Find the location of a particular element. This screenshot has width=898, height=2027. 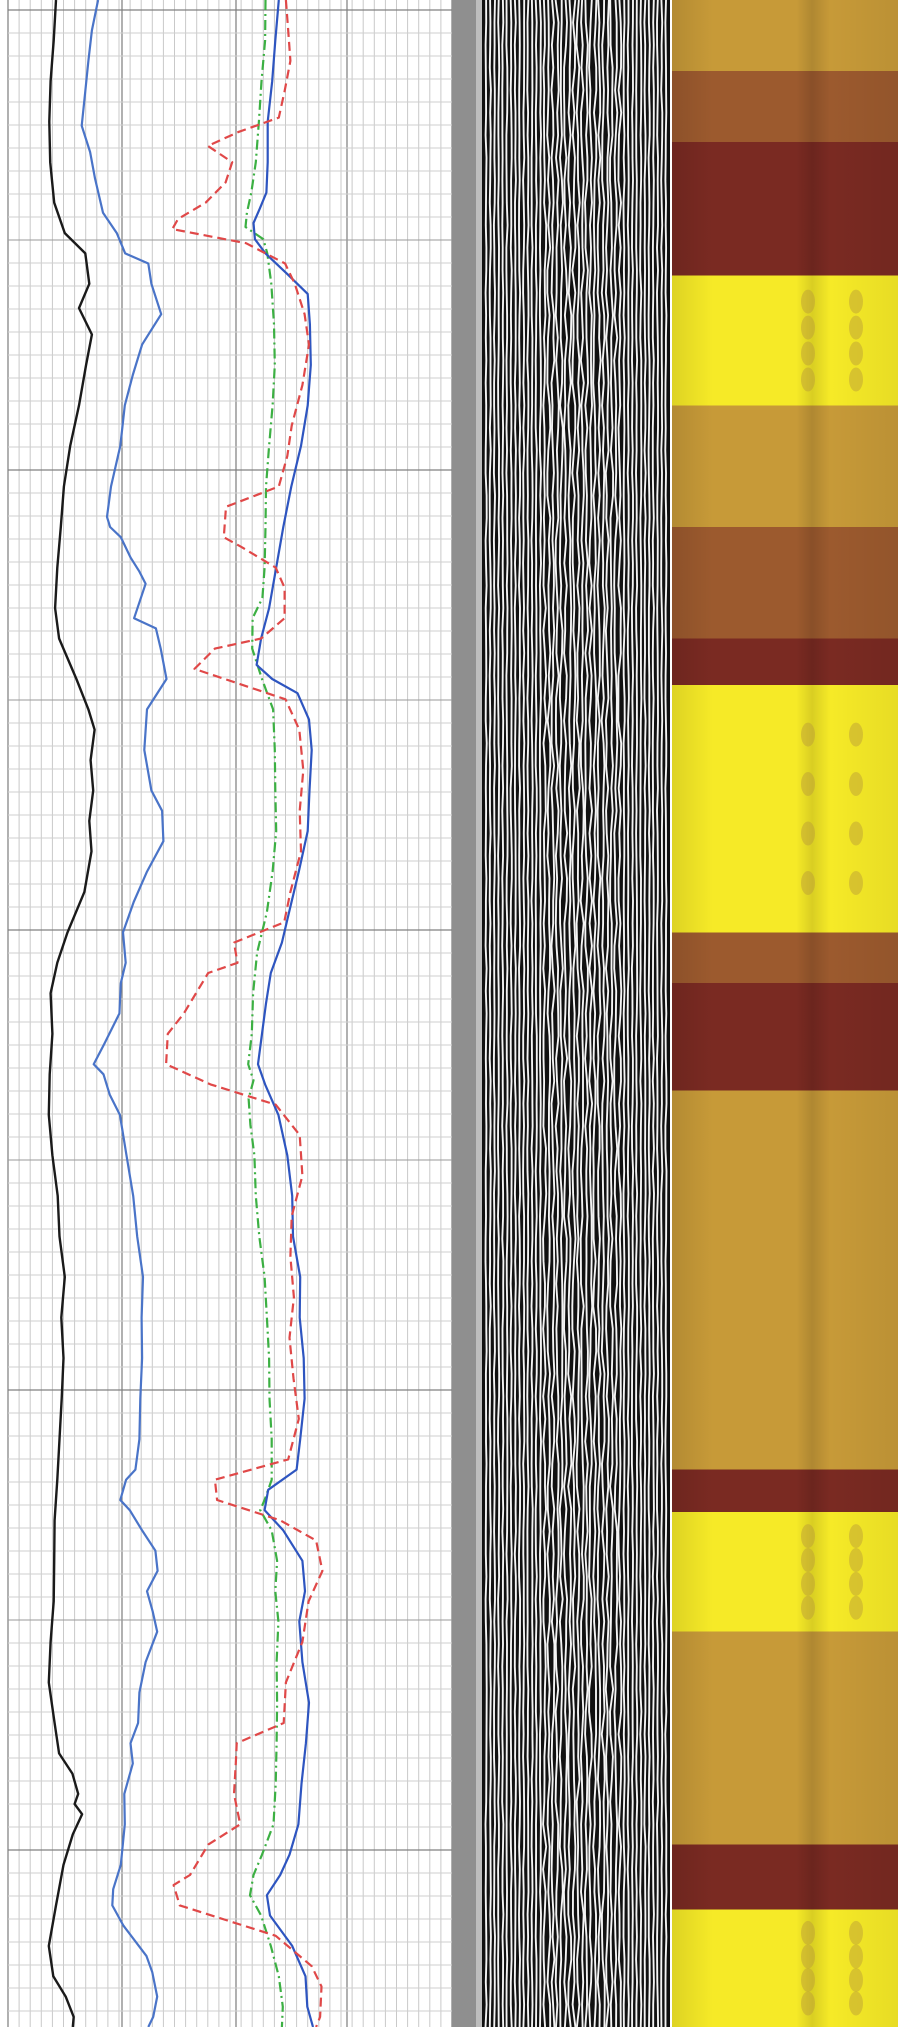

track-separator is located at coordinates (464, 1013).